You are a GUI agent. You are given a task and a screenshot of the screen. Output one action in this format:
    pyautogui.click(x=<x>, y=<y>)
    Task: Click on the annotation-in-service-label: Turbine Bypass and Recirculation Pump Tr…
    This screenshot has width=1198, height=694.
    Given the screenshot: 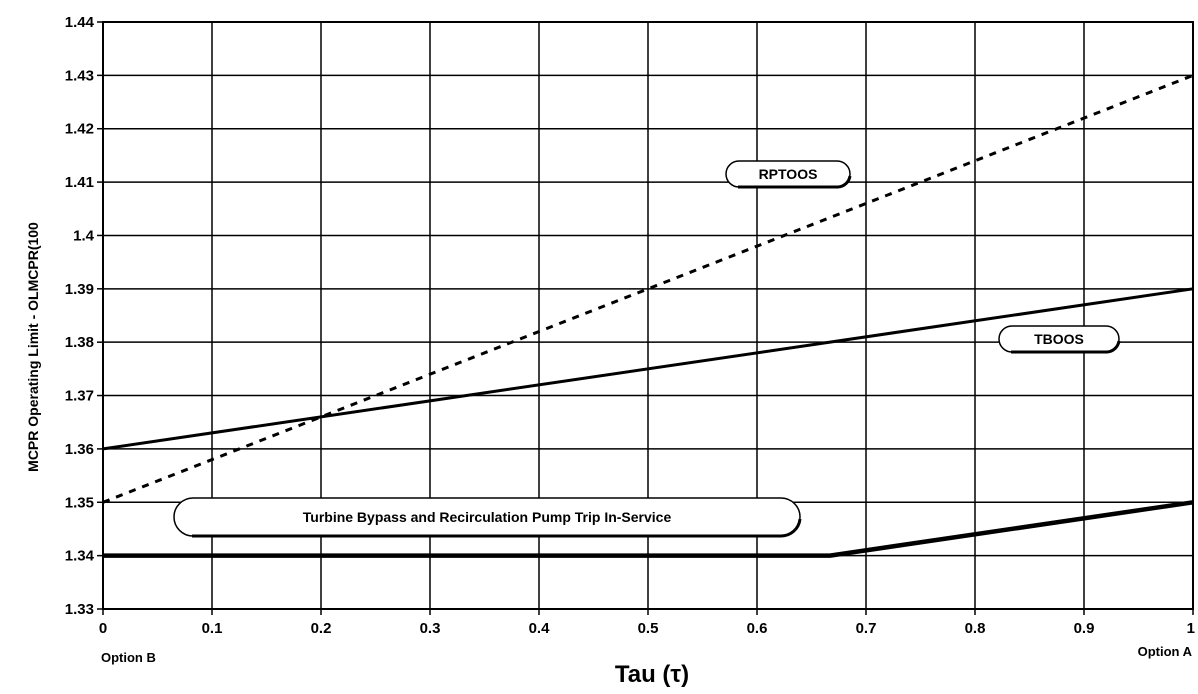 What is the action you would take?
    pyautogui.click(x=487, y=517)
    